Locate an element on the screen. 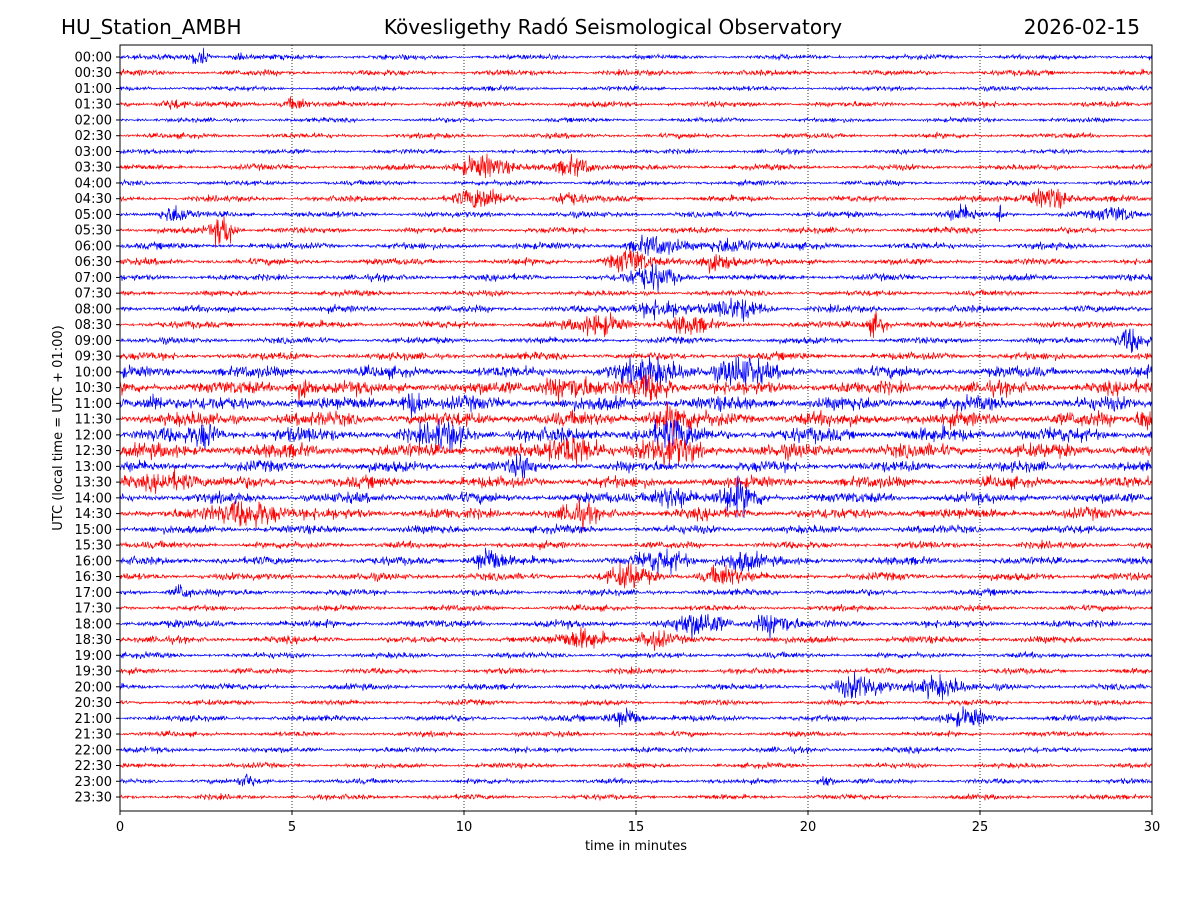  y-tick-label: 02:00 is located at coordinates (93, 120).